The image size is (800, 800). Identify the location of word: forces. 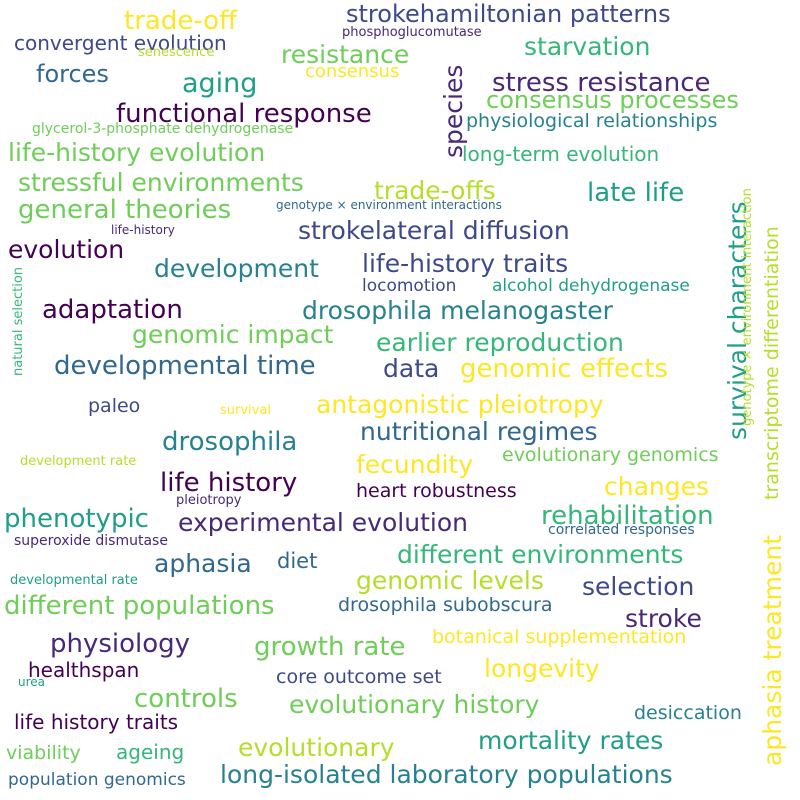
(72, 74).